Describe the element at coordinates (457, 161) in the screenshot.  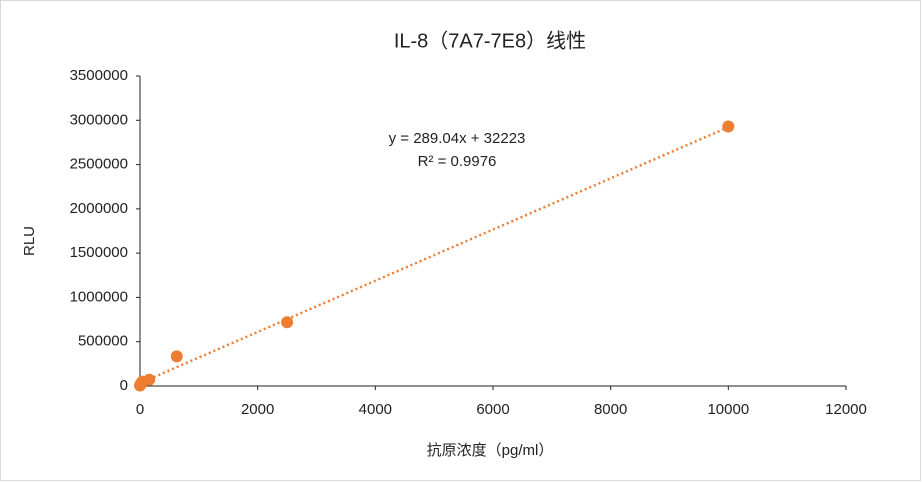
I see `trendline-r2: R² = 0.9976` at that location.